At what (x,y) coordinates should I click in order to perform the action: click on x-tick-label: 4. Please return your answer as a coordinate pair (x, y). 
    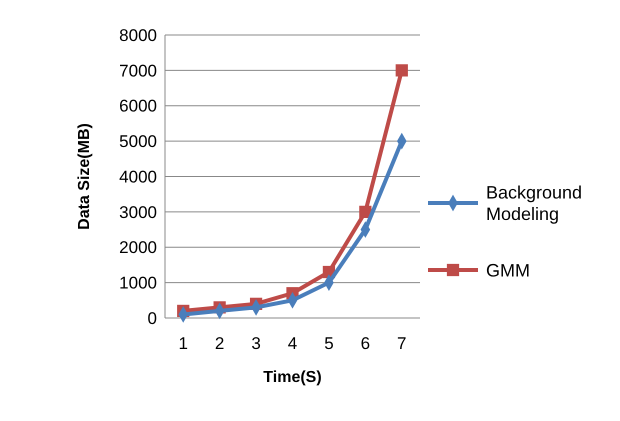
    Looking at the image, I should click on (293, 343).